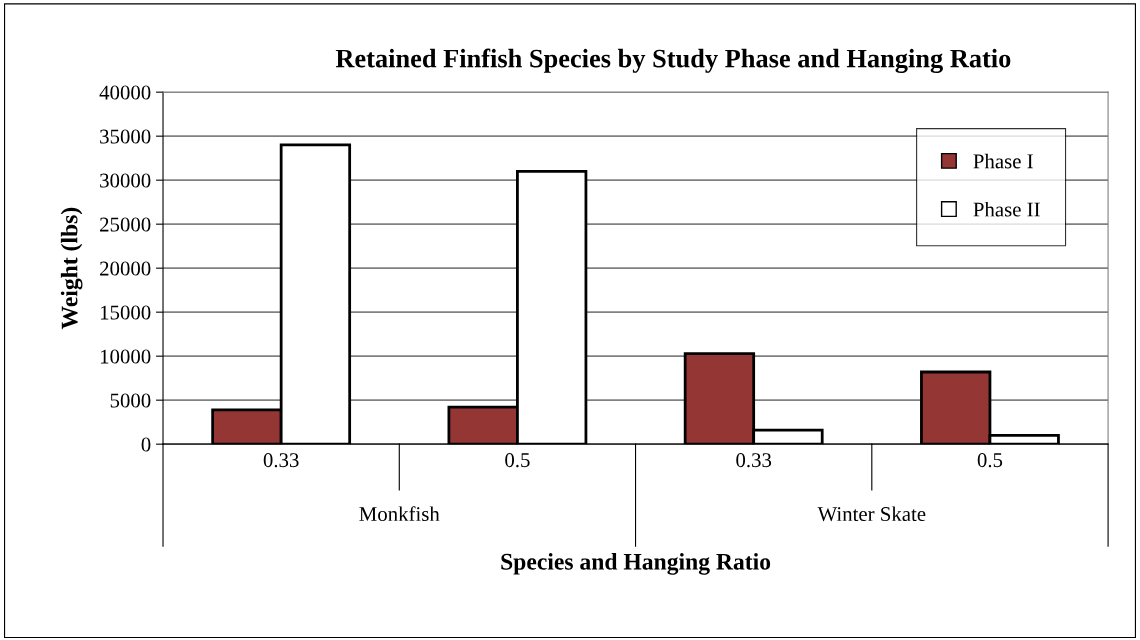  I want to click on y-tick-label: 35000, so click(125, 136).